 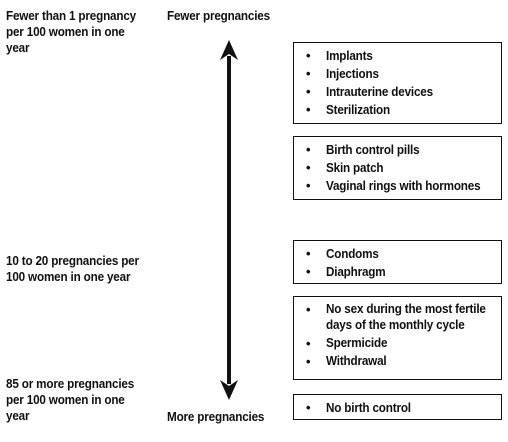 I want to click on list-item: • Withdrawal, so click(x=346, y=361).